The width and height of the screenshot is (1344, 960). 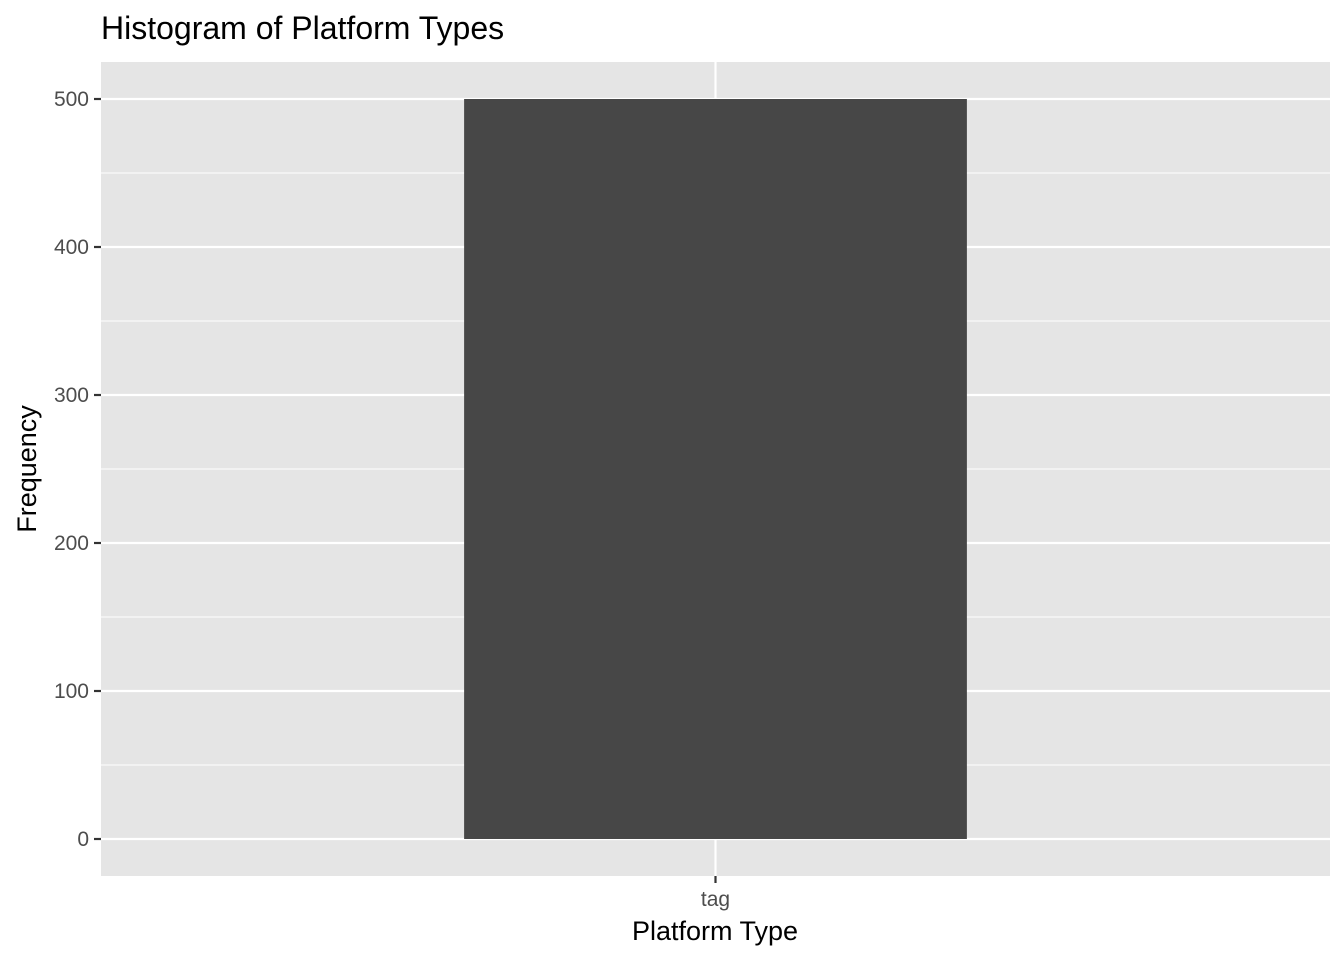 I want to click on y-tick-label: 0, so click(x=83, y=839).